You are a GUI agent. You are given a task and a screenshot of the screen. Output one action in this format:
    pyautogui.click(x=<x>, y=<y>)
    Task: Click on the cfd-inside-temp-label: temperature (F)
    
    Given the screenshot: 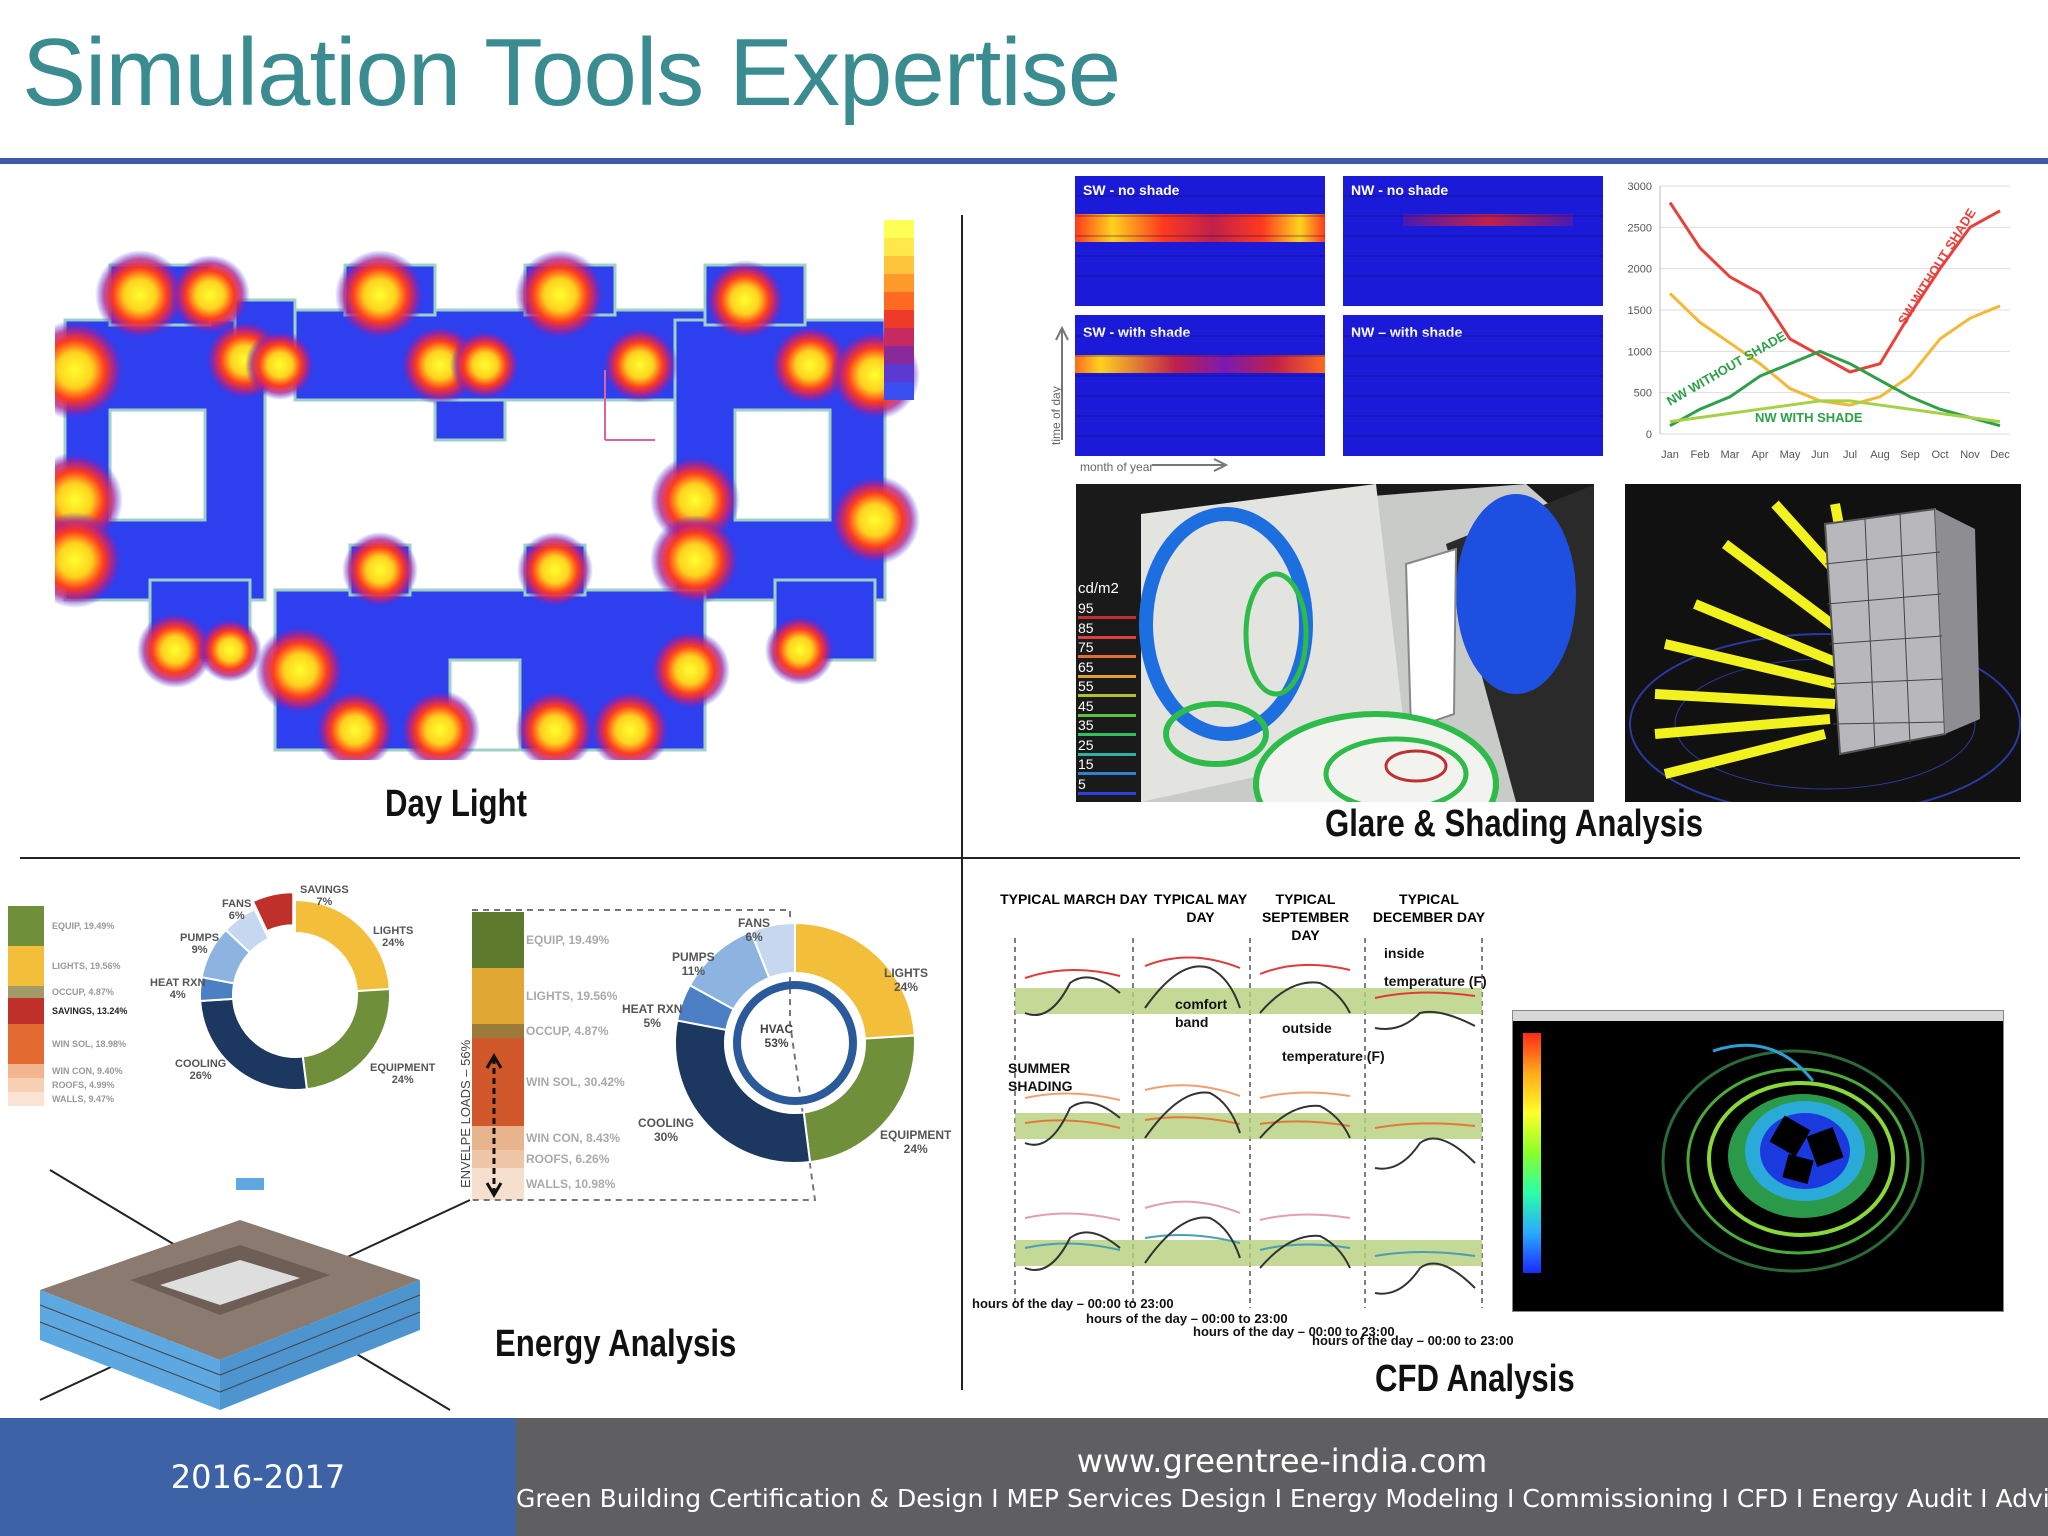 What is the action you would take?
    pyautogui.click(x=1435, y=981)
    